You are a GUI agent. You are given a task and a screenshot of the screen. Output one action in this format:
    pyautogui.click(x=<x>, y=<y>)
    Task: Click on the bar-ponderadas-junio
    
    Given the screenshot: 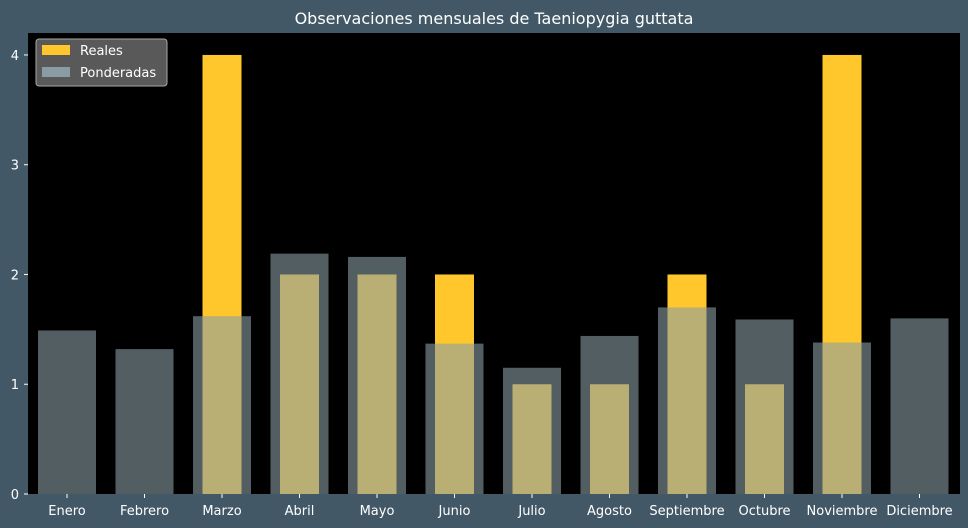 What is the action you would take?
    pyautogui.click(x=454, y=418)
    